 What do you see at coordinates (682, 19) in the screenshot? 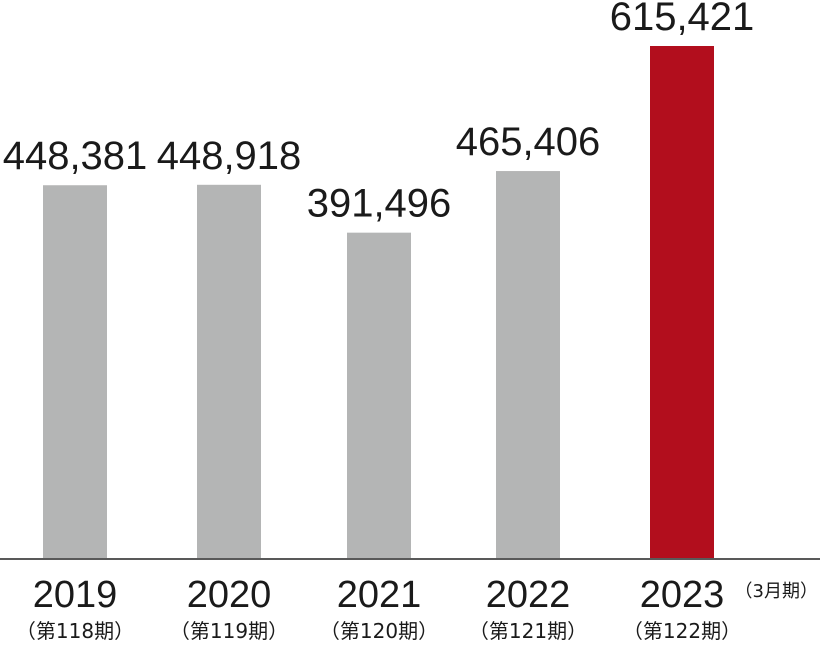
I see `value-label-2023: 615,421` at bounding box center [682, 19].